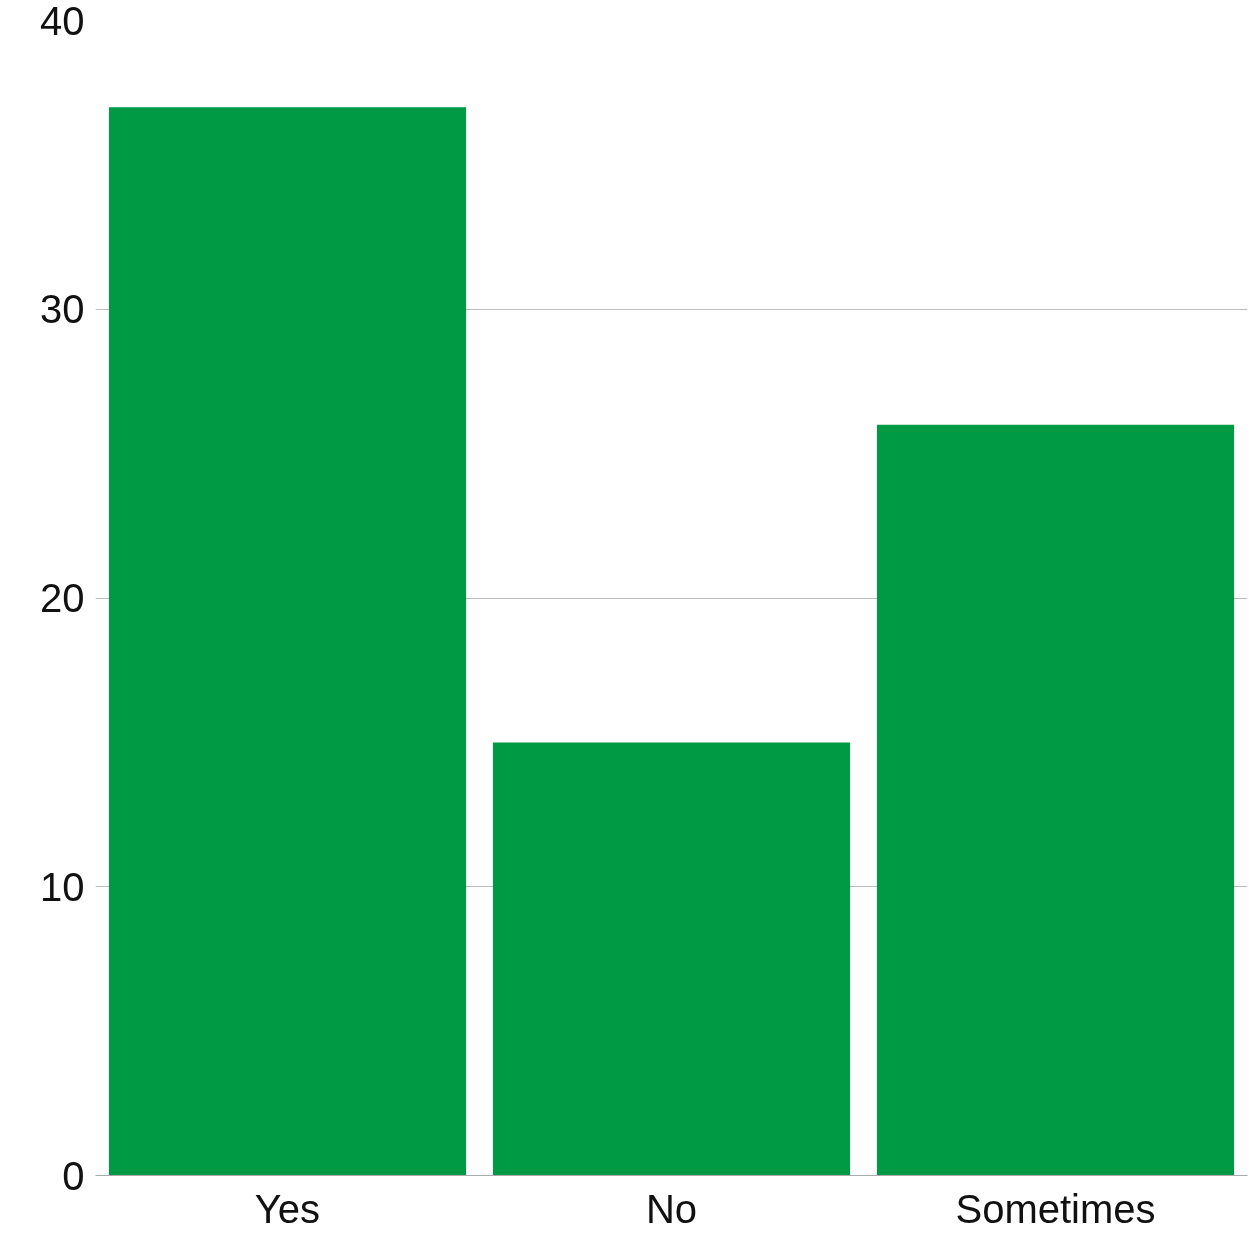  I want to click on y-tick-label: 20, so click(62, 598).